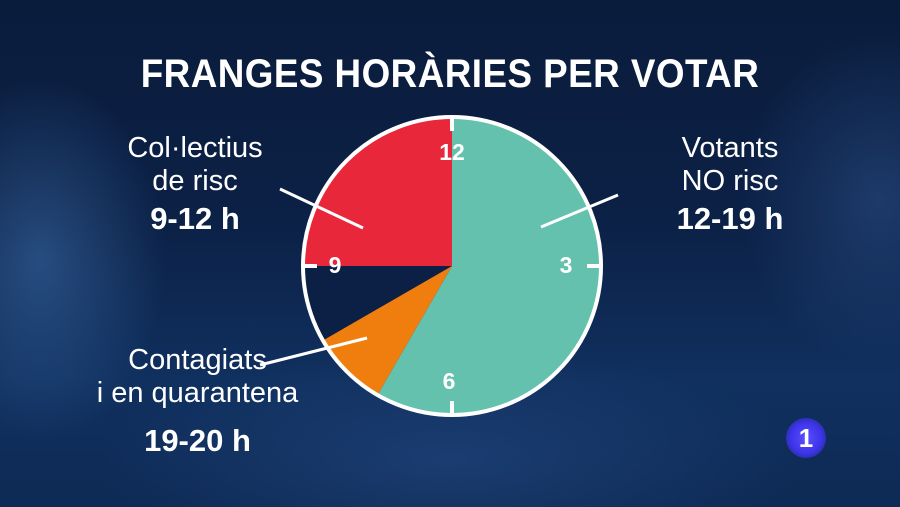 The width and height of the screenshot is (900, 507). What do you see at coordinates (197, 440) in the screenshot?
I see `contagious-hours: 19-20 h` at bounding box center [197, 440].